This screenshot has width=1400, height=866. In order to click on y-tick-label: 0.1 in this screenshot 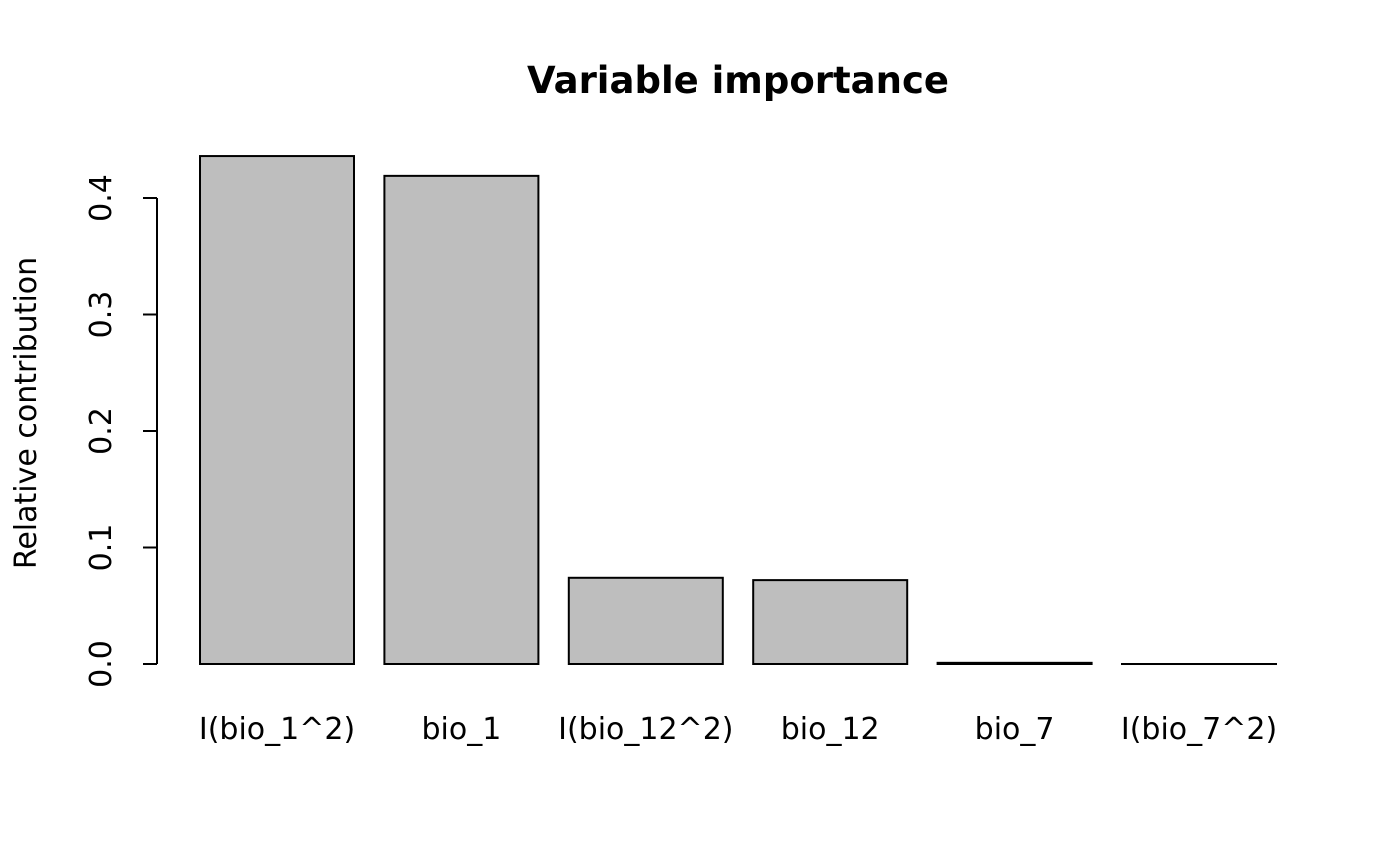, I will do `click(101, 548)`.